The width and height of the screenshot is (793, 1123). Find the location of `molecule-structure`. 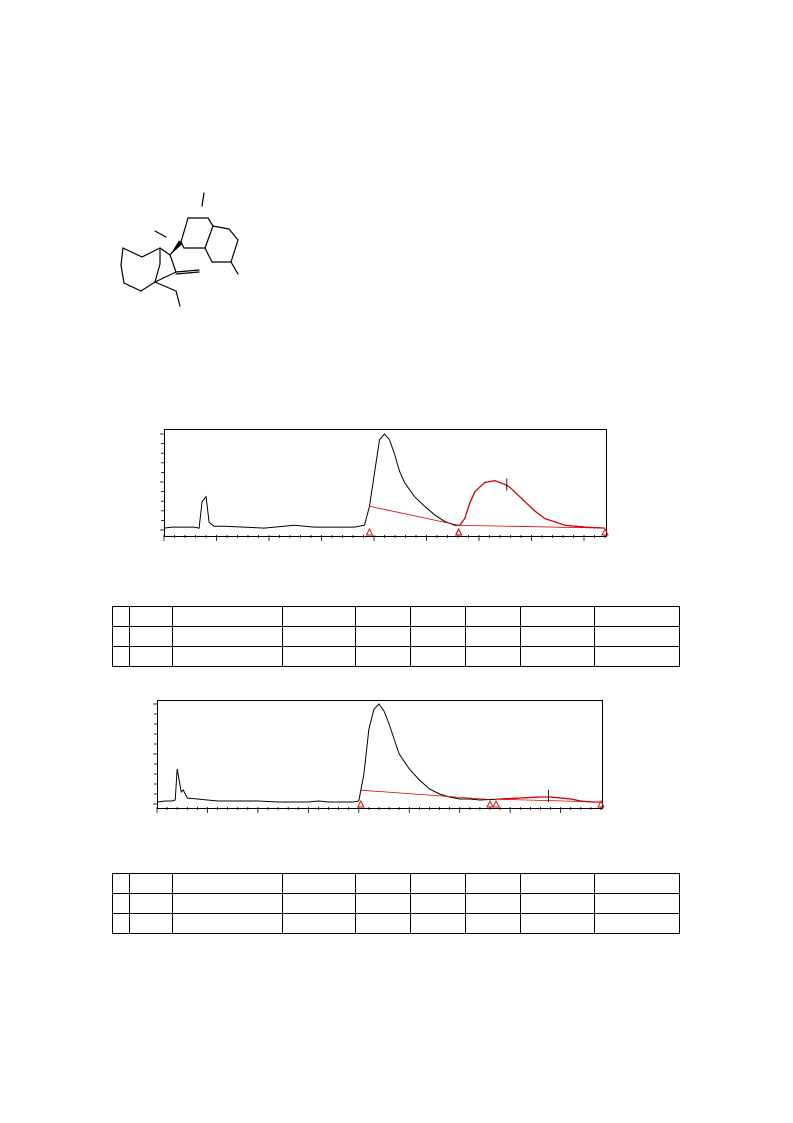

molecule-structure is located at coordinates (179, 249).